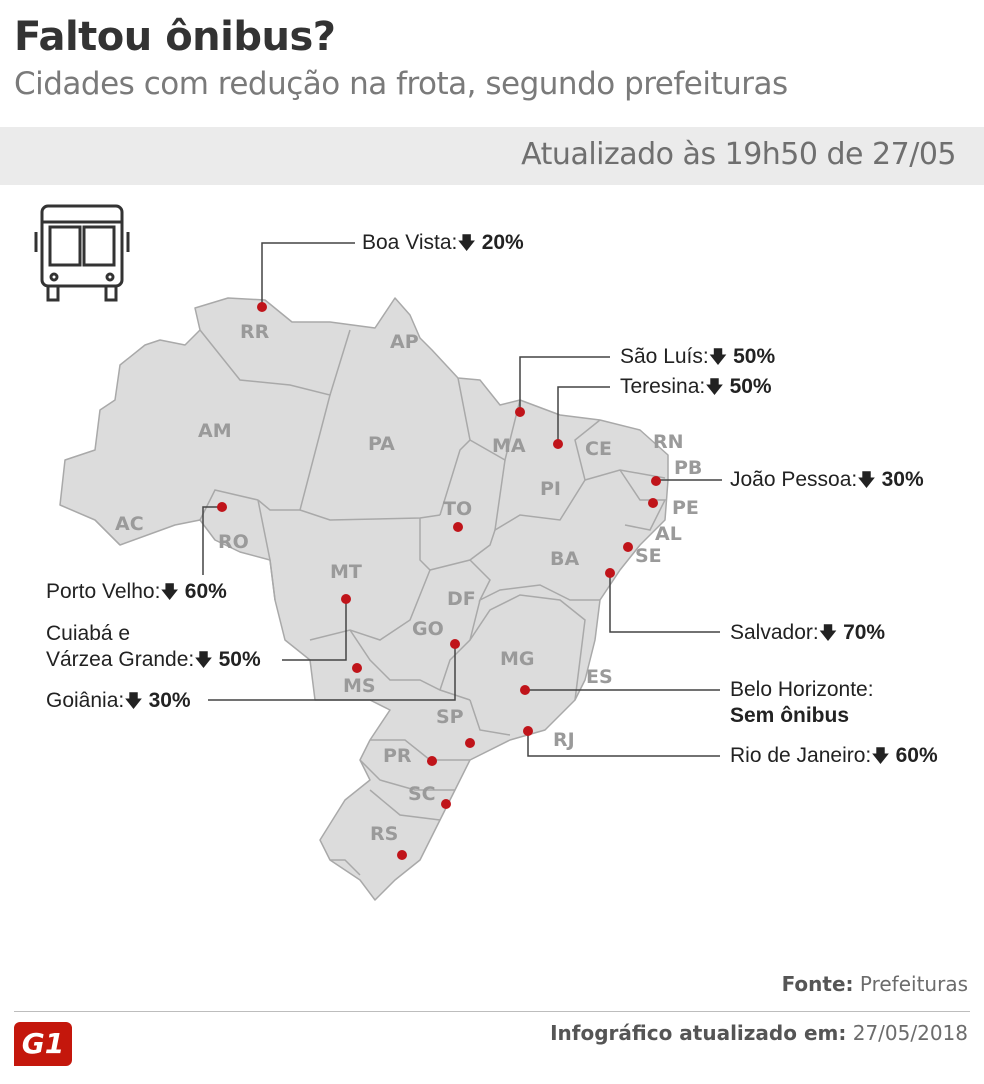 The height and width of the screenshot is (1084, 984). What do you see at coordinates (410, 242) in the screenshot?
I see `city-name: Boa Vista:` at bounding box center [410, 242].